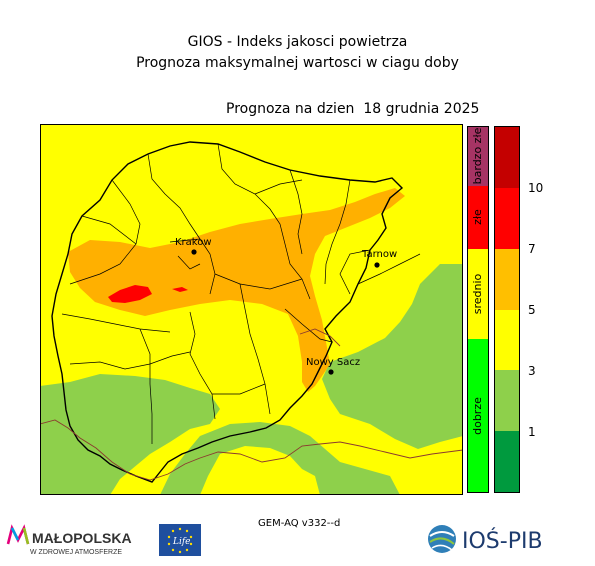 The image size is (595, 566). Describe the element at coordinates (478, 217) in the screenshot. I see `category-bad: złe` at that location.